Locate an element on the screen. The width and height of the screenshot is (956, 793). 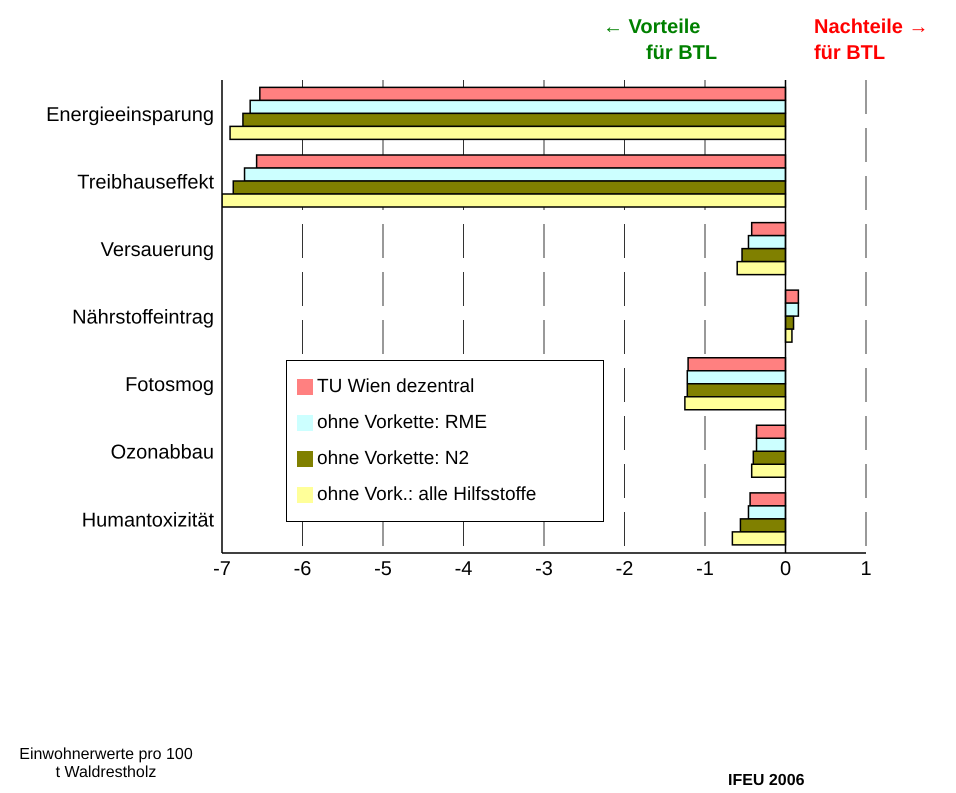
y-tick-label: Humantoxizität is located at coordinates (148, 520).